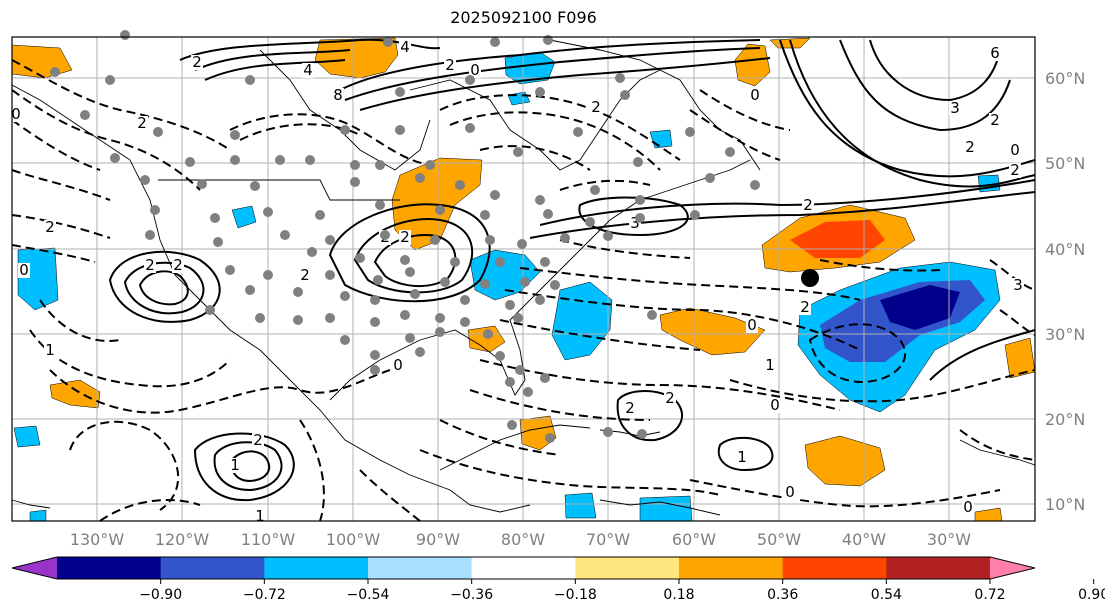 This screenshot has height=615, width=1105. I want to click on lon-label: 50°W, so click(779, 539).